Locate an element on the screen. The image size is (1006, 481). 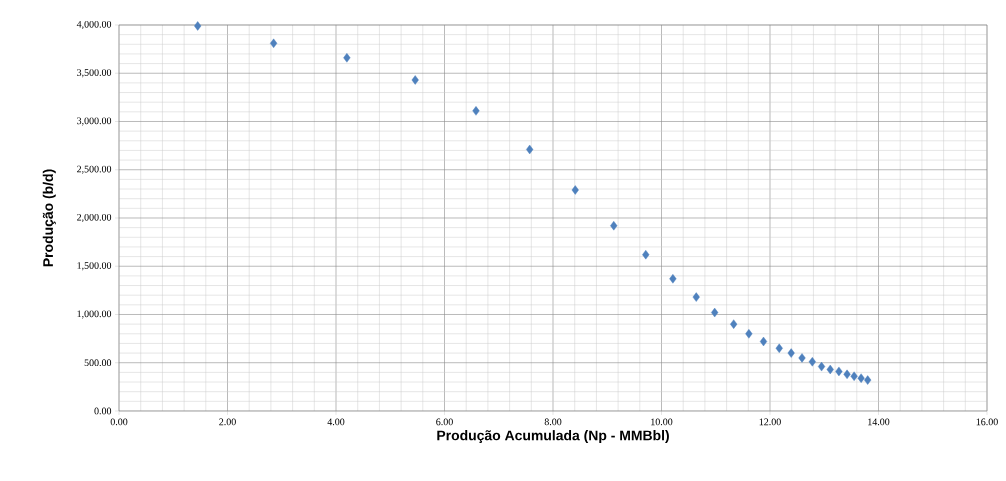
x-tick-label: 2.00 is located at coordinates (227, 422).